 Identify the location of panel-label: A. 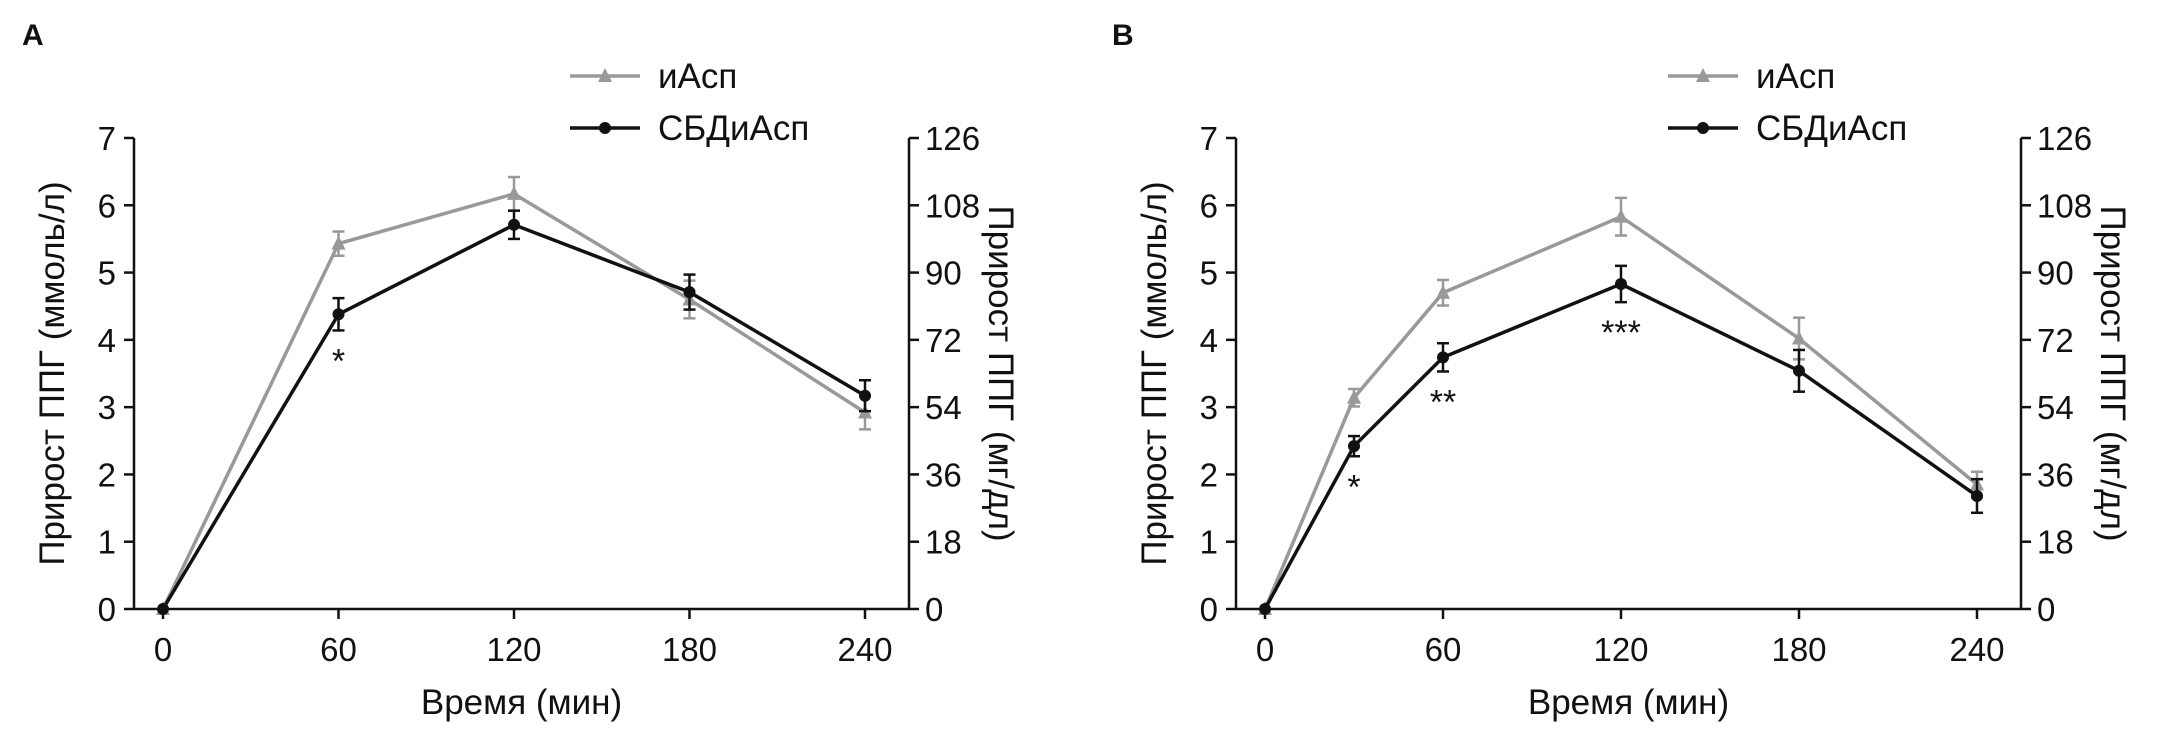
(33, 35).